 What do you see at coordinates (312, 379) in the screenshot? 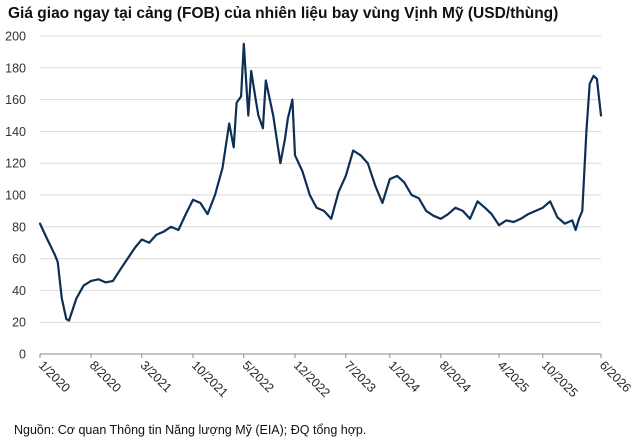
I see `x-tick-label: 12/2022` at bounding box center [312, 379].